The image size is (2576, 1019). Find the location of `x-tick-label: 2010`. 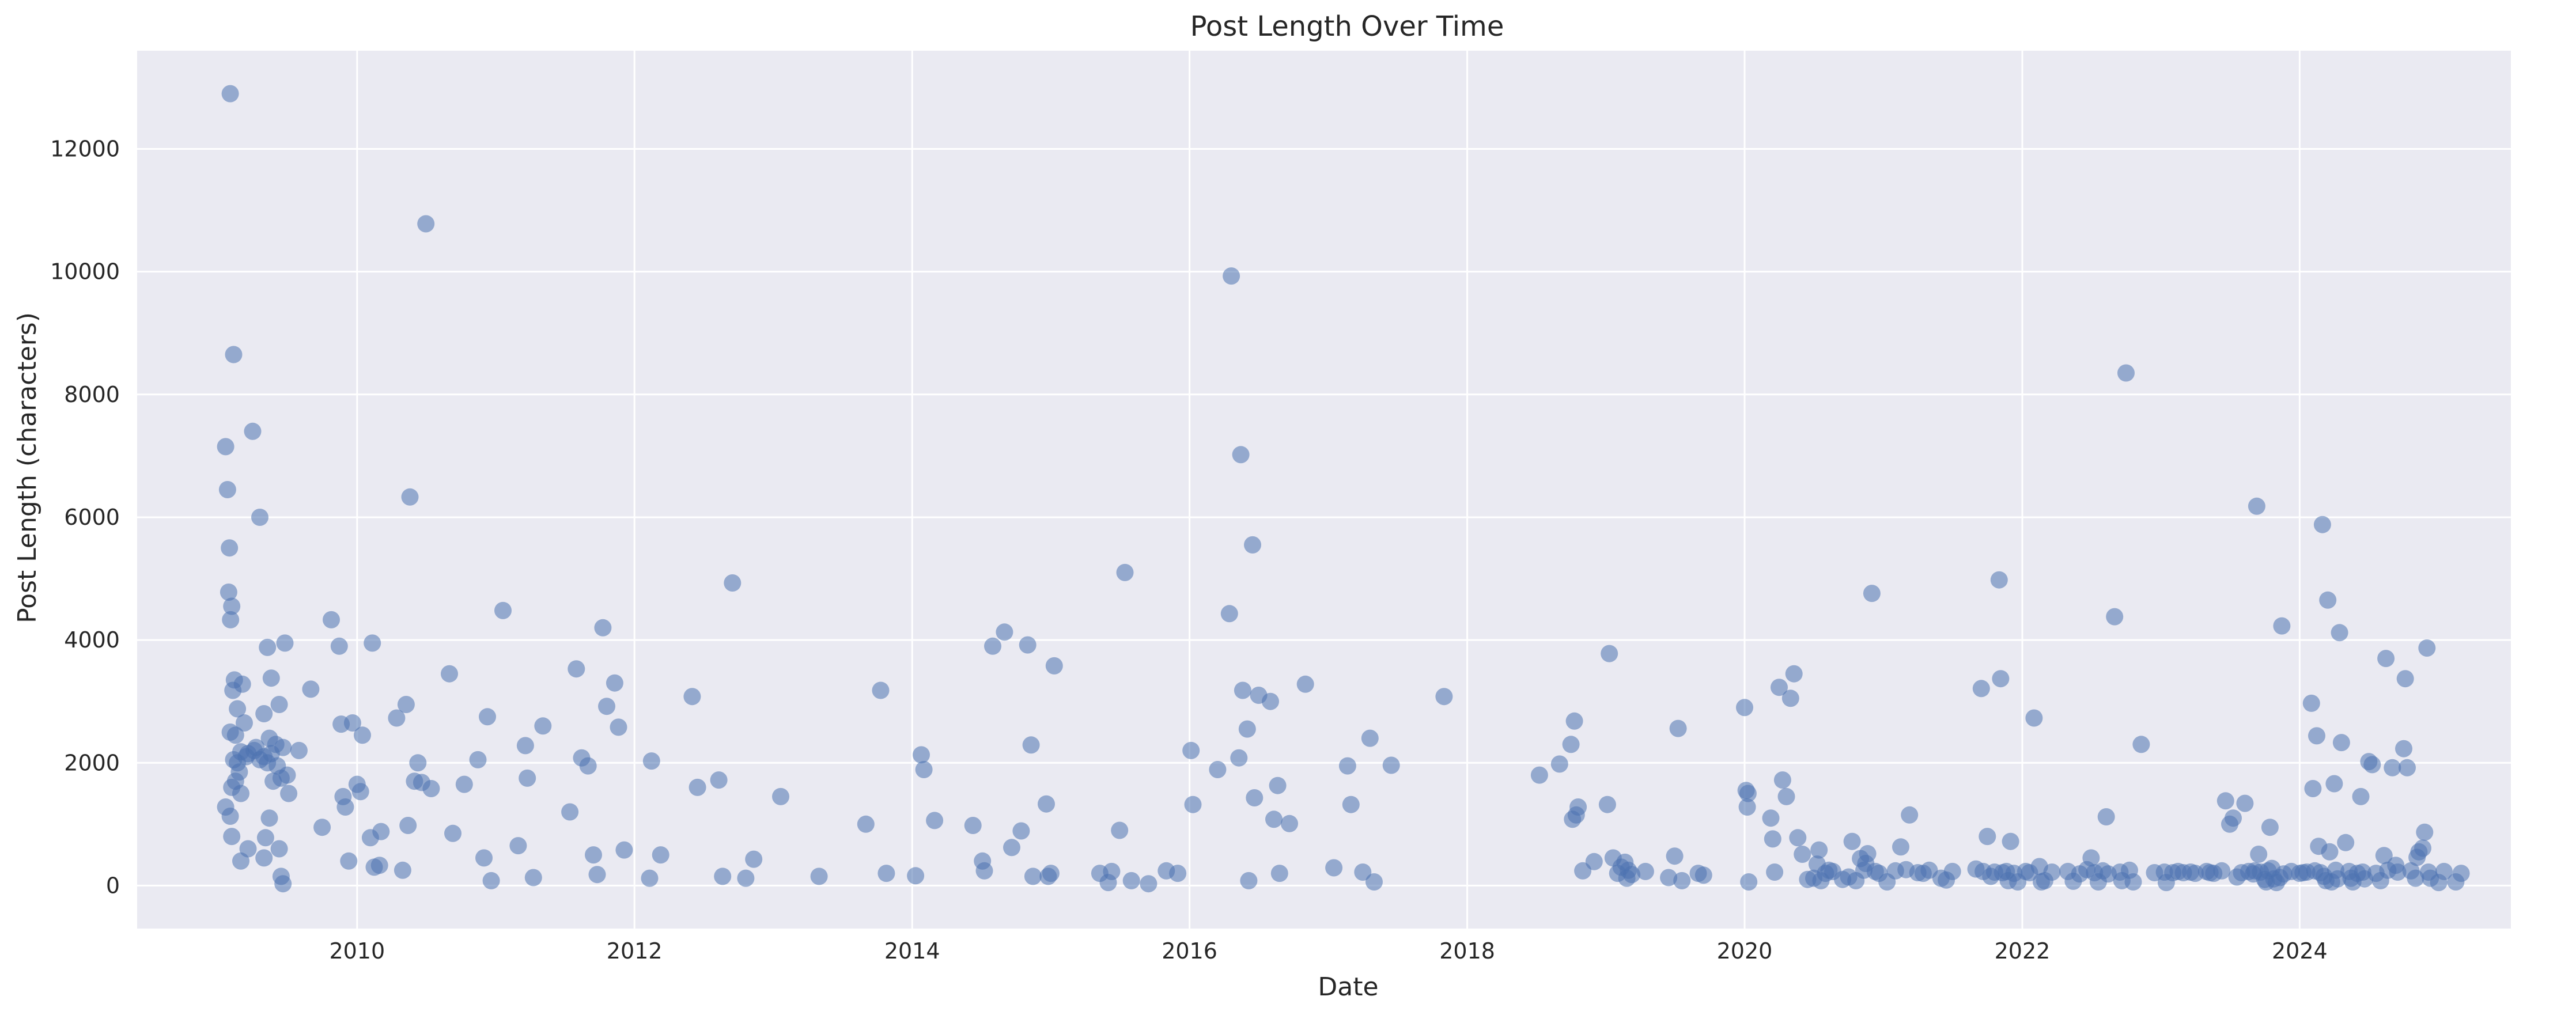

x-tick-label: 2010 is located at coordinates (357, 951).